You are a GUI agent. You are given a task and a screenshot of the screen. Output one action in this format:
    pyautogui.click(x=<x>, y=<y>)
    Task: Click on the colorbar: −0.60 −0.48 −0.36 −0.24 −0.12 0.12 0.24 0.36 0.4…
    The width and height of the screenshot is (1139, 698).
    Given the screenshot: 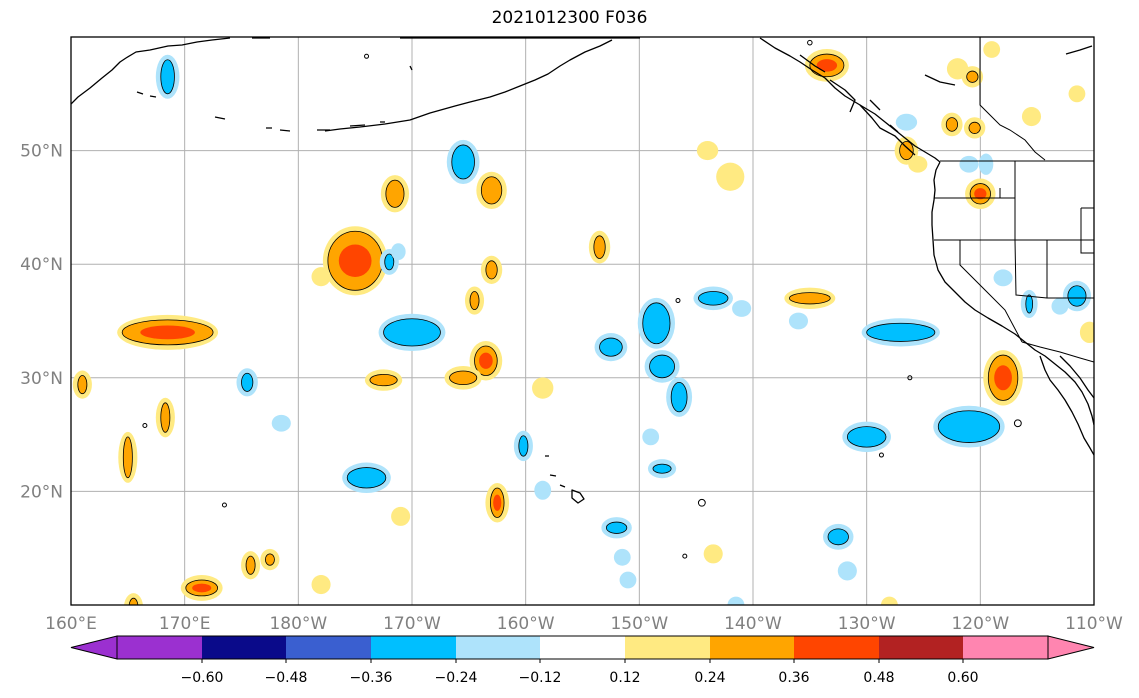 What is the action you would take?
    pyautogui.click(x=582, y=660)
    